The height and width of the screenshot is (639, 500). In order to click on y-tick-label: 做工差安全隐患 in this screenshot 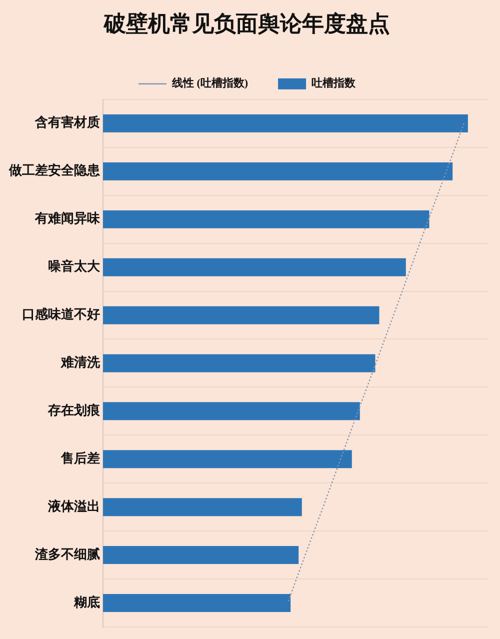, I will do `click(54, 170)`.